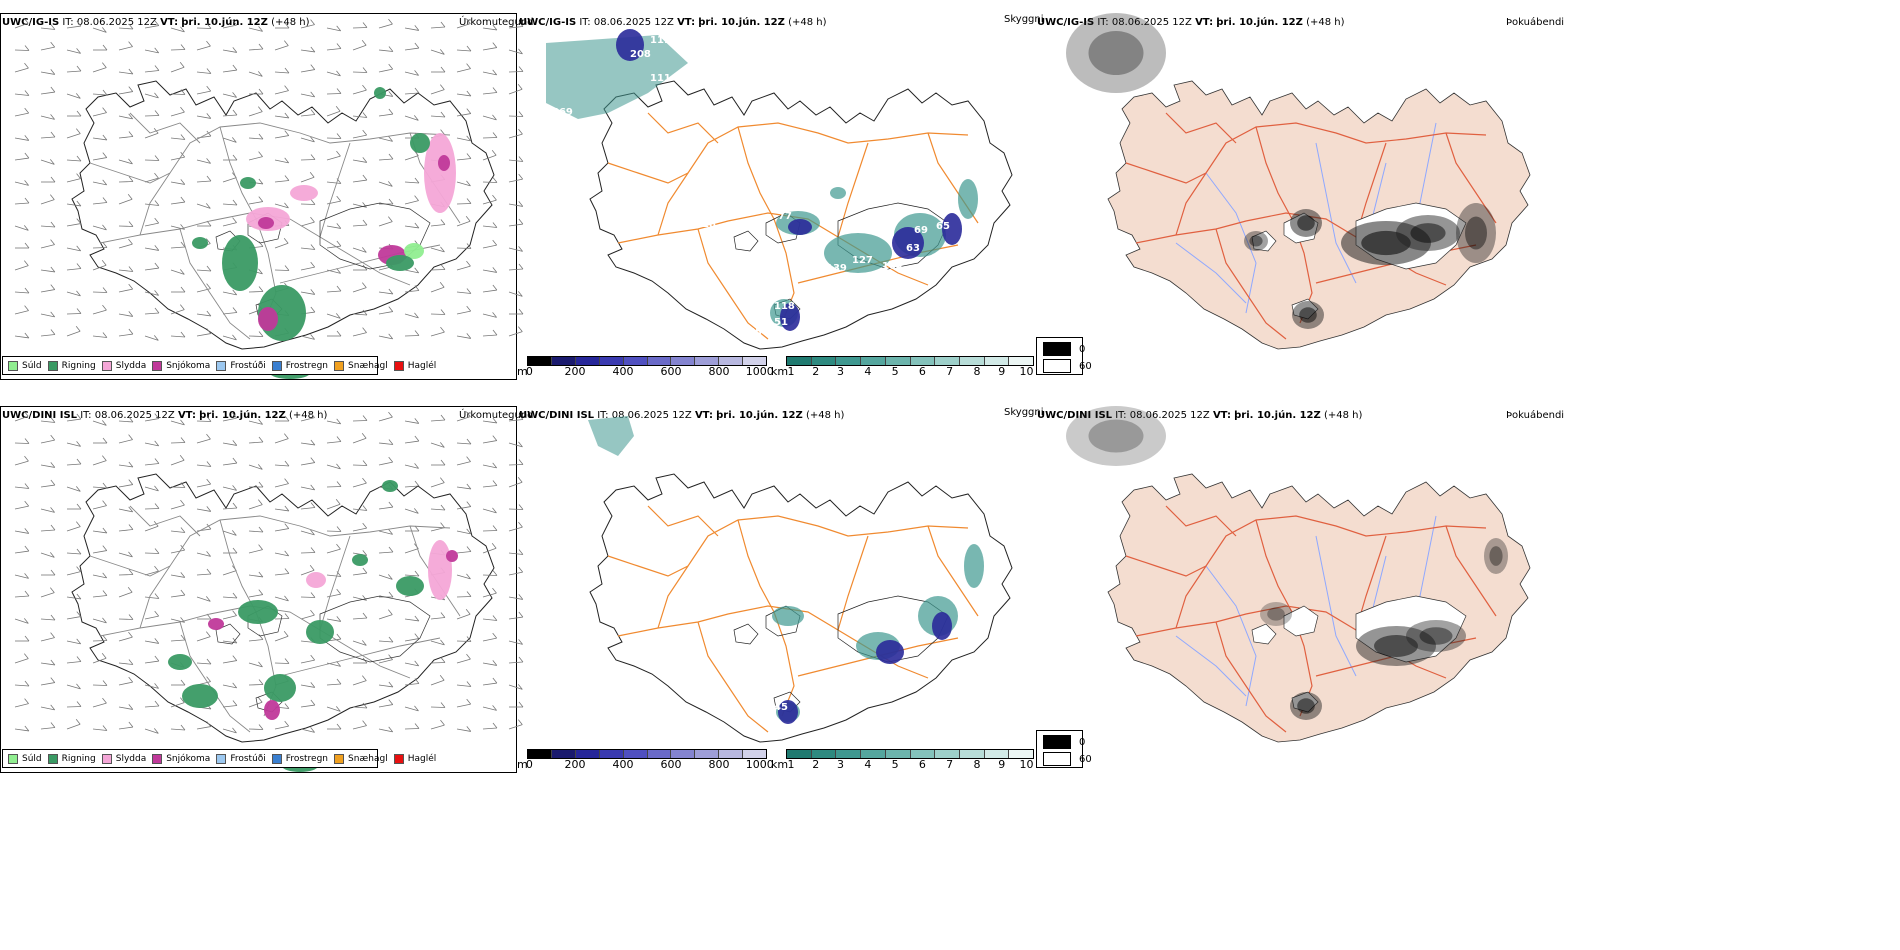  Describe the element at coordinates (895, 371) in the screenshot. I see `tick-label: 5` at that location.